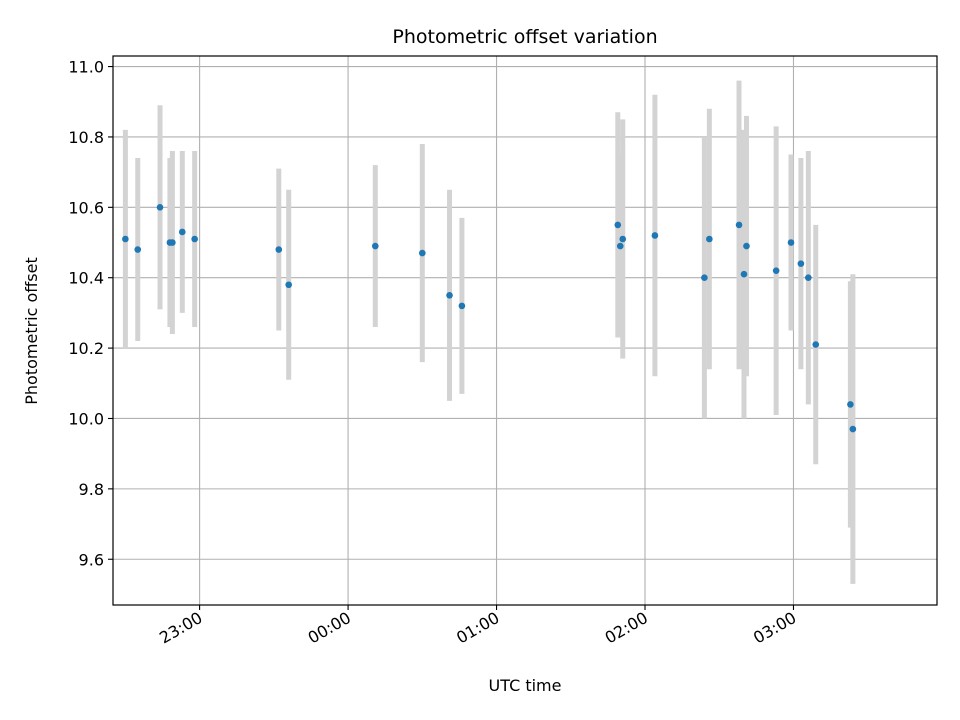 The height and width of the screenshot is (720, 960). I want to click on x-axis-title: UTC time, so click(525, 685).